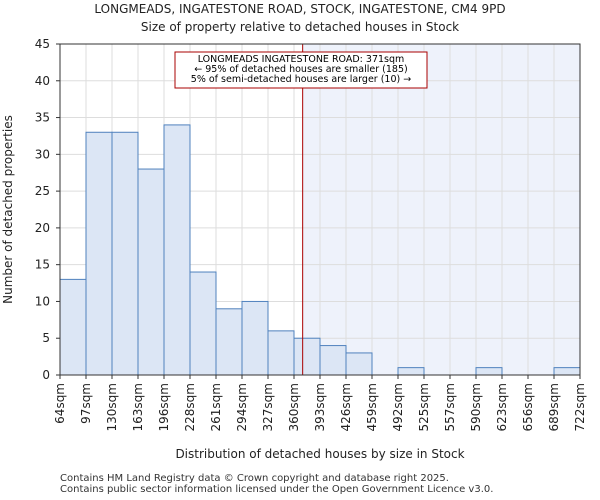 The image size is (600, 500). Describe the element at coordinates (320, 407) in the screenshot. I see `x-tick-label: 393sqm` at that location.